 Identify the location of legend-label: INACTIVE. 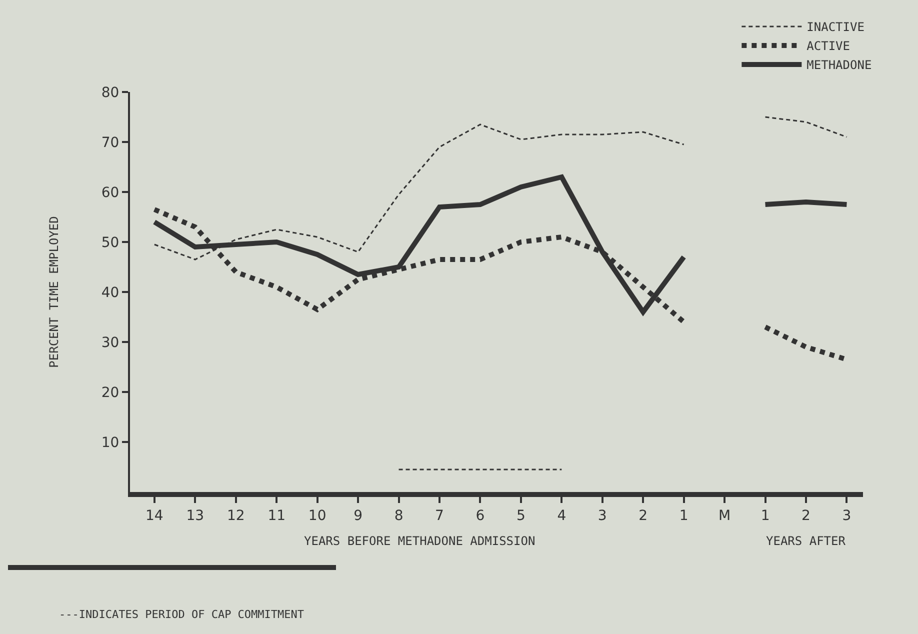
(835, 27).